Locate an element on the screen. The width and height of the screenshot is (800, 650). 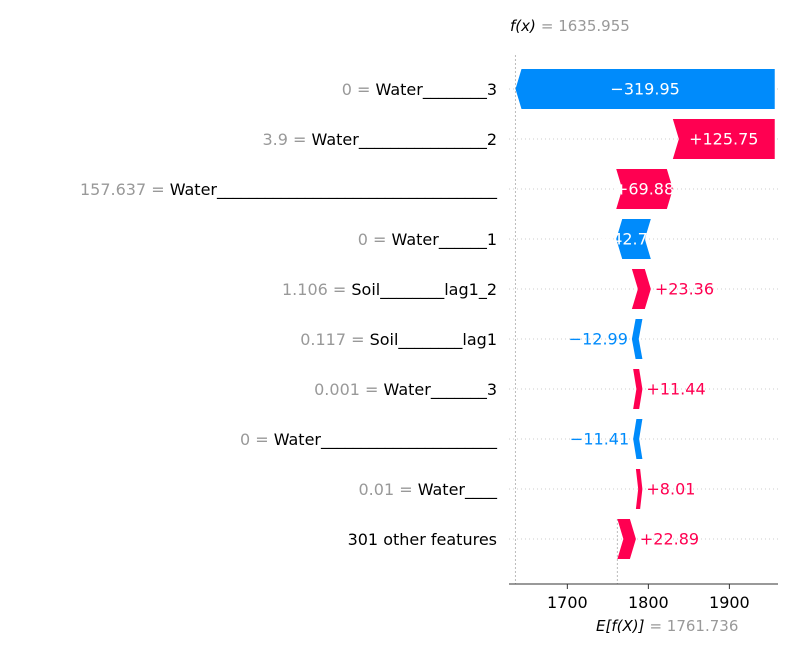
bottom-label: E[f(X)] = 1761.736 is located at coordinates (667, 626).